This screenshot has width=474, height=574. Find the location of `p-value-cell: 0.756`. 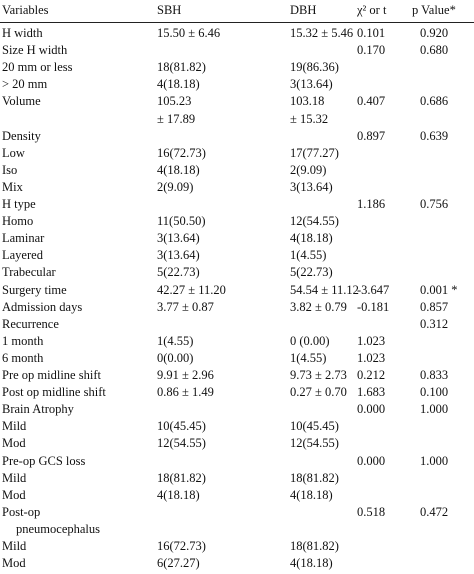

p-value-cell: 0.756 is located at coordinates (434, 204).